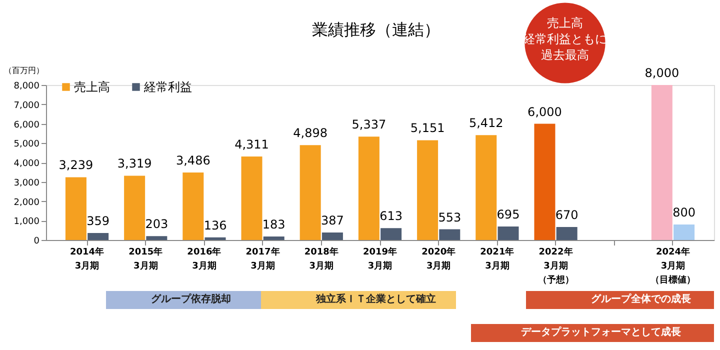 This screenshot has height=350, width=720. What do you see at coordinates (92, 87) in the screenshot?
I see `legend-label: 売上高` at bounding box center [92, 87].